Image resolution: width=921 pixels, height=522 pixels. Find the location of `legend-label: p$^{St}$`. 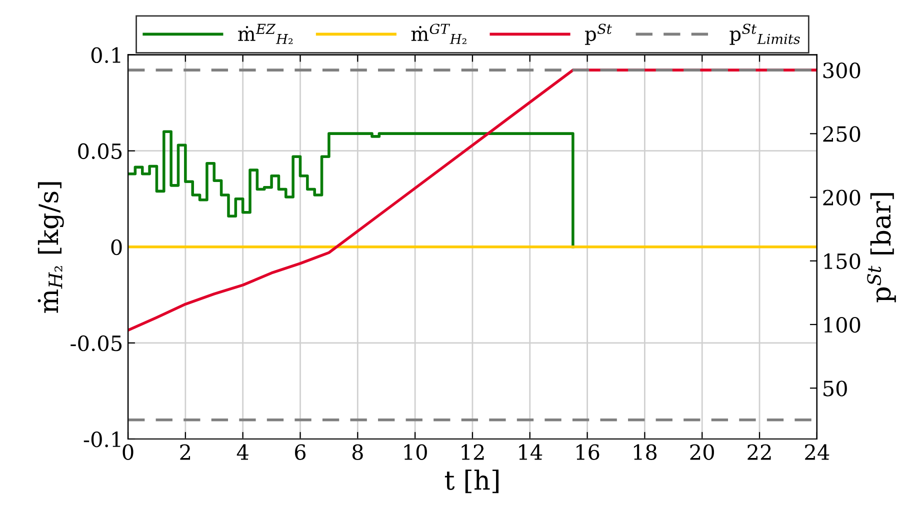

legend-label: p$^{St}$ is located at coordinates (598, 34).